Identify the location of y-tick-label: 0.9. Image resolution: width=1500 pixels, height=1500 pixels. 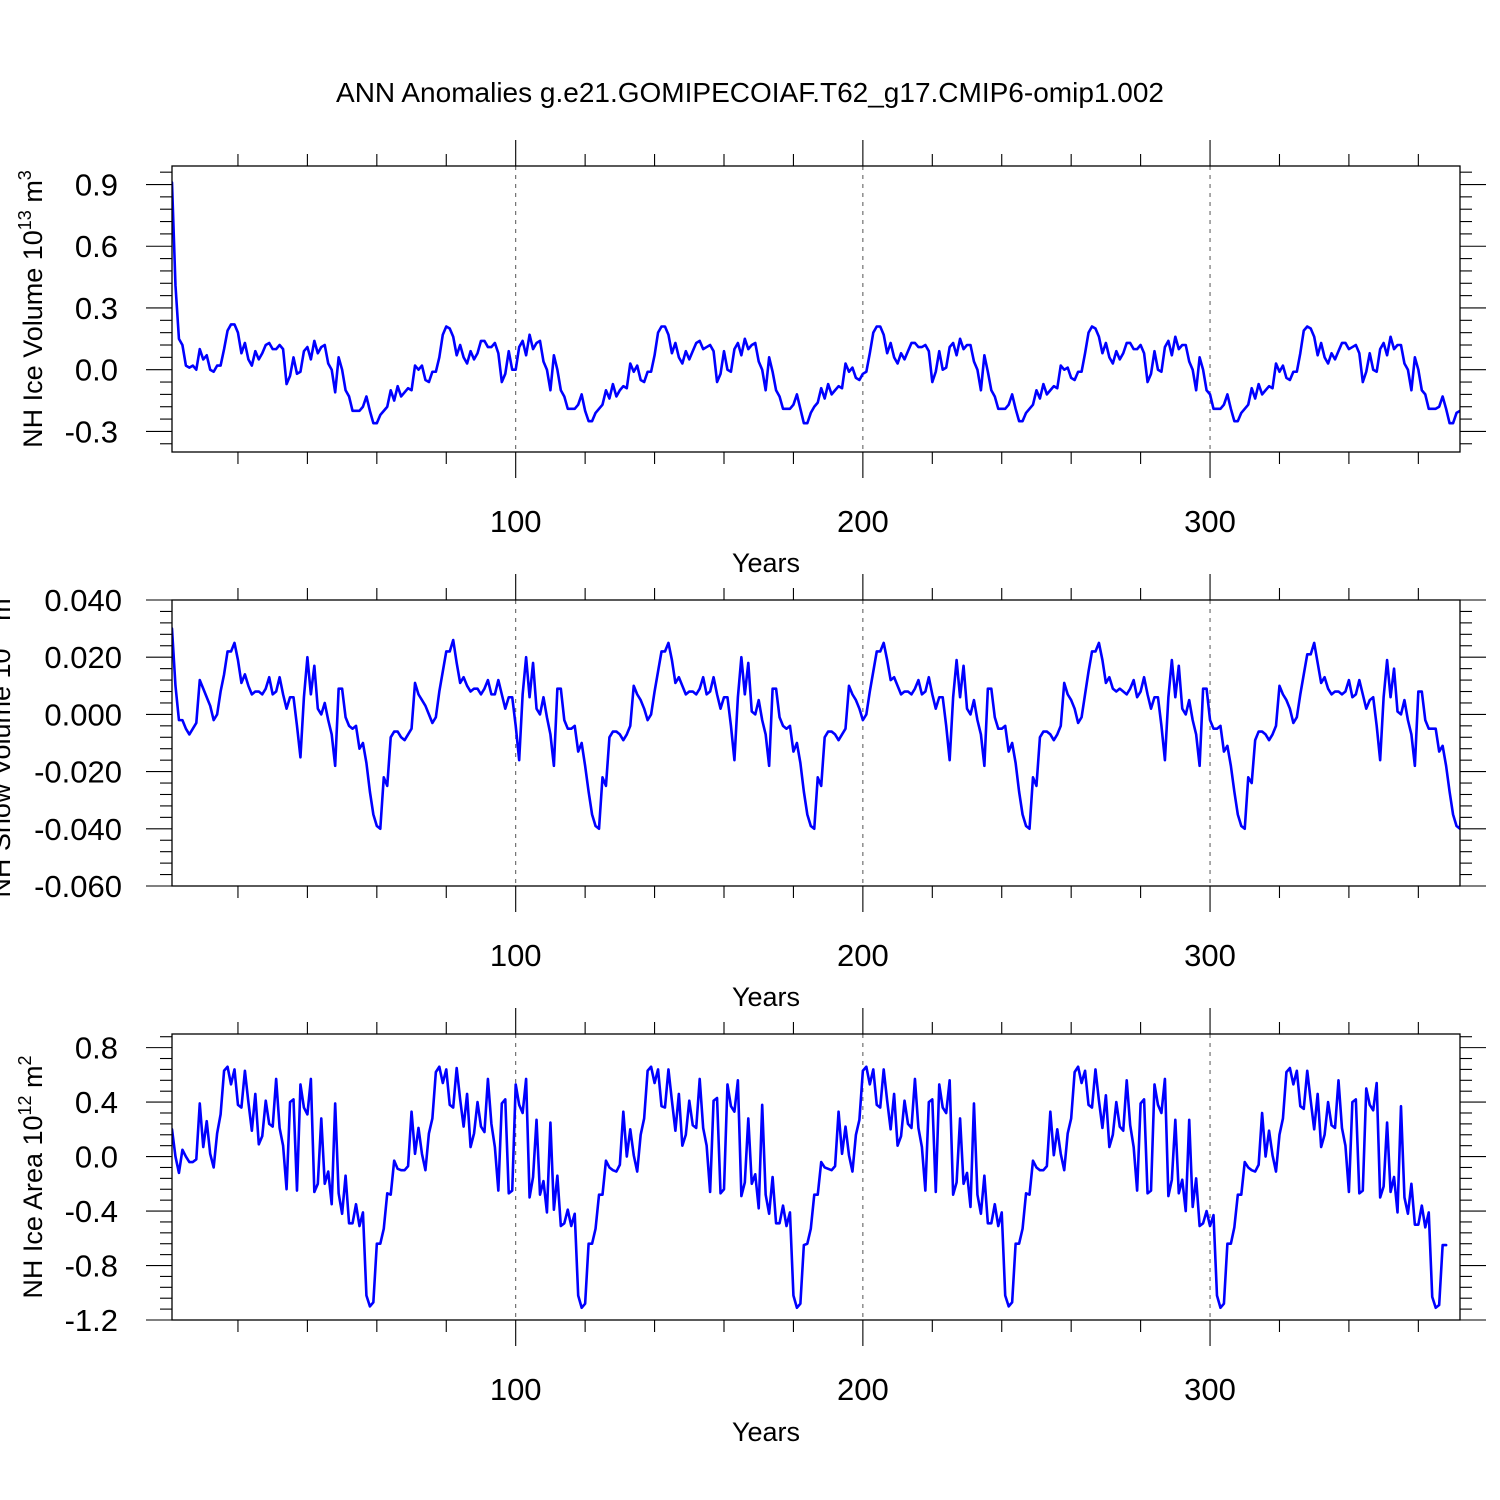
(96, 185).